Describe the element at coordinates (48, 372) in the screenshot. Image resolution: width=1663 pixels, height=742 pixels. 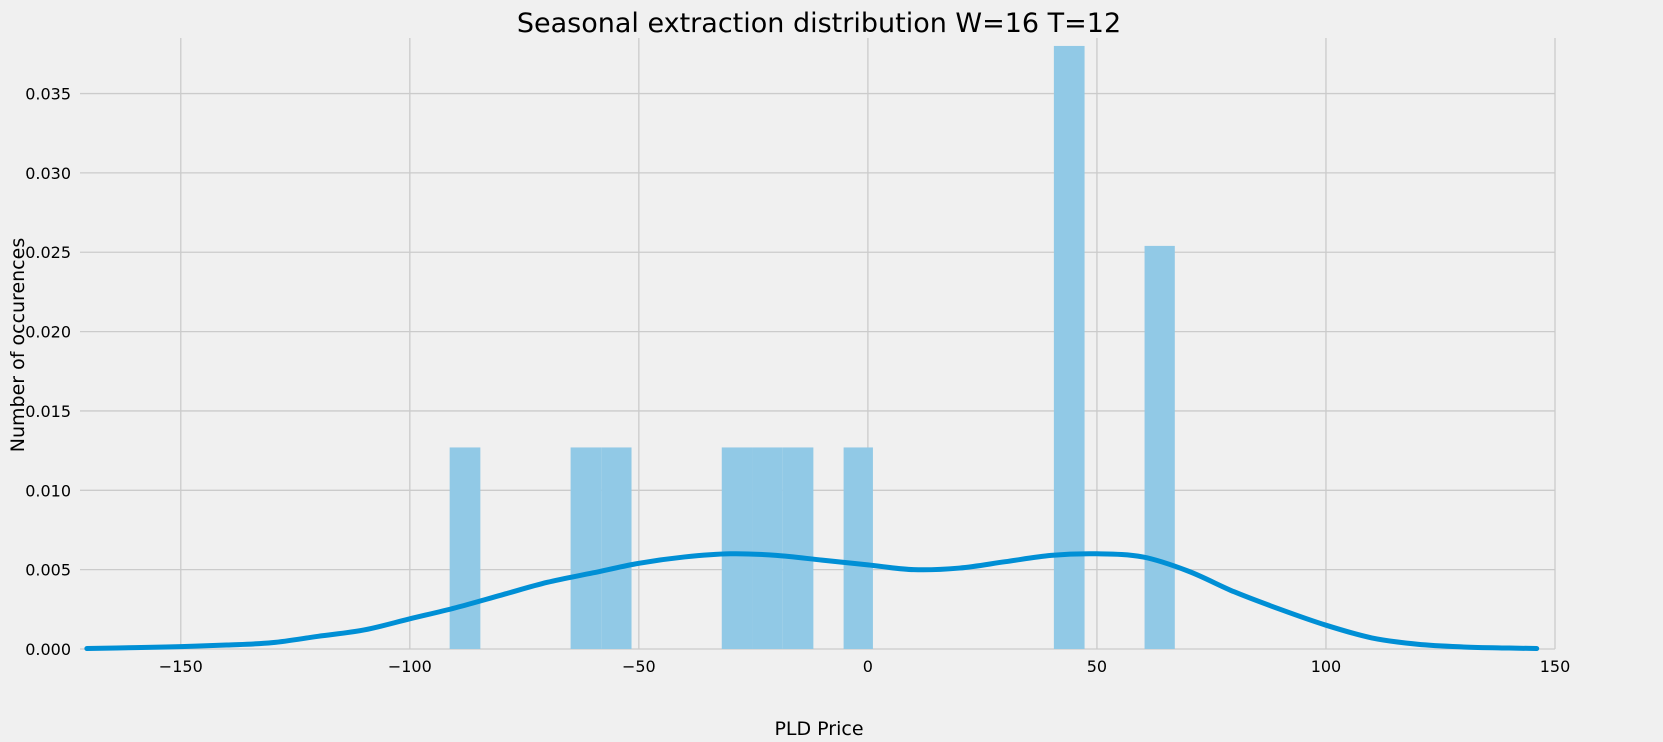
I see `y-axis-ticks: 0.000 0.005 0.010 0.015 0.020 0.025 0.030 0.035` at that location.